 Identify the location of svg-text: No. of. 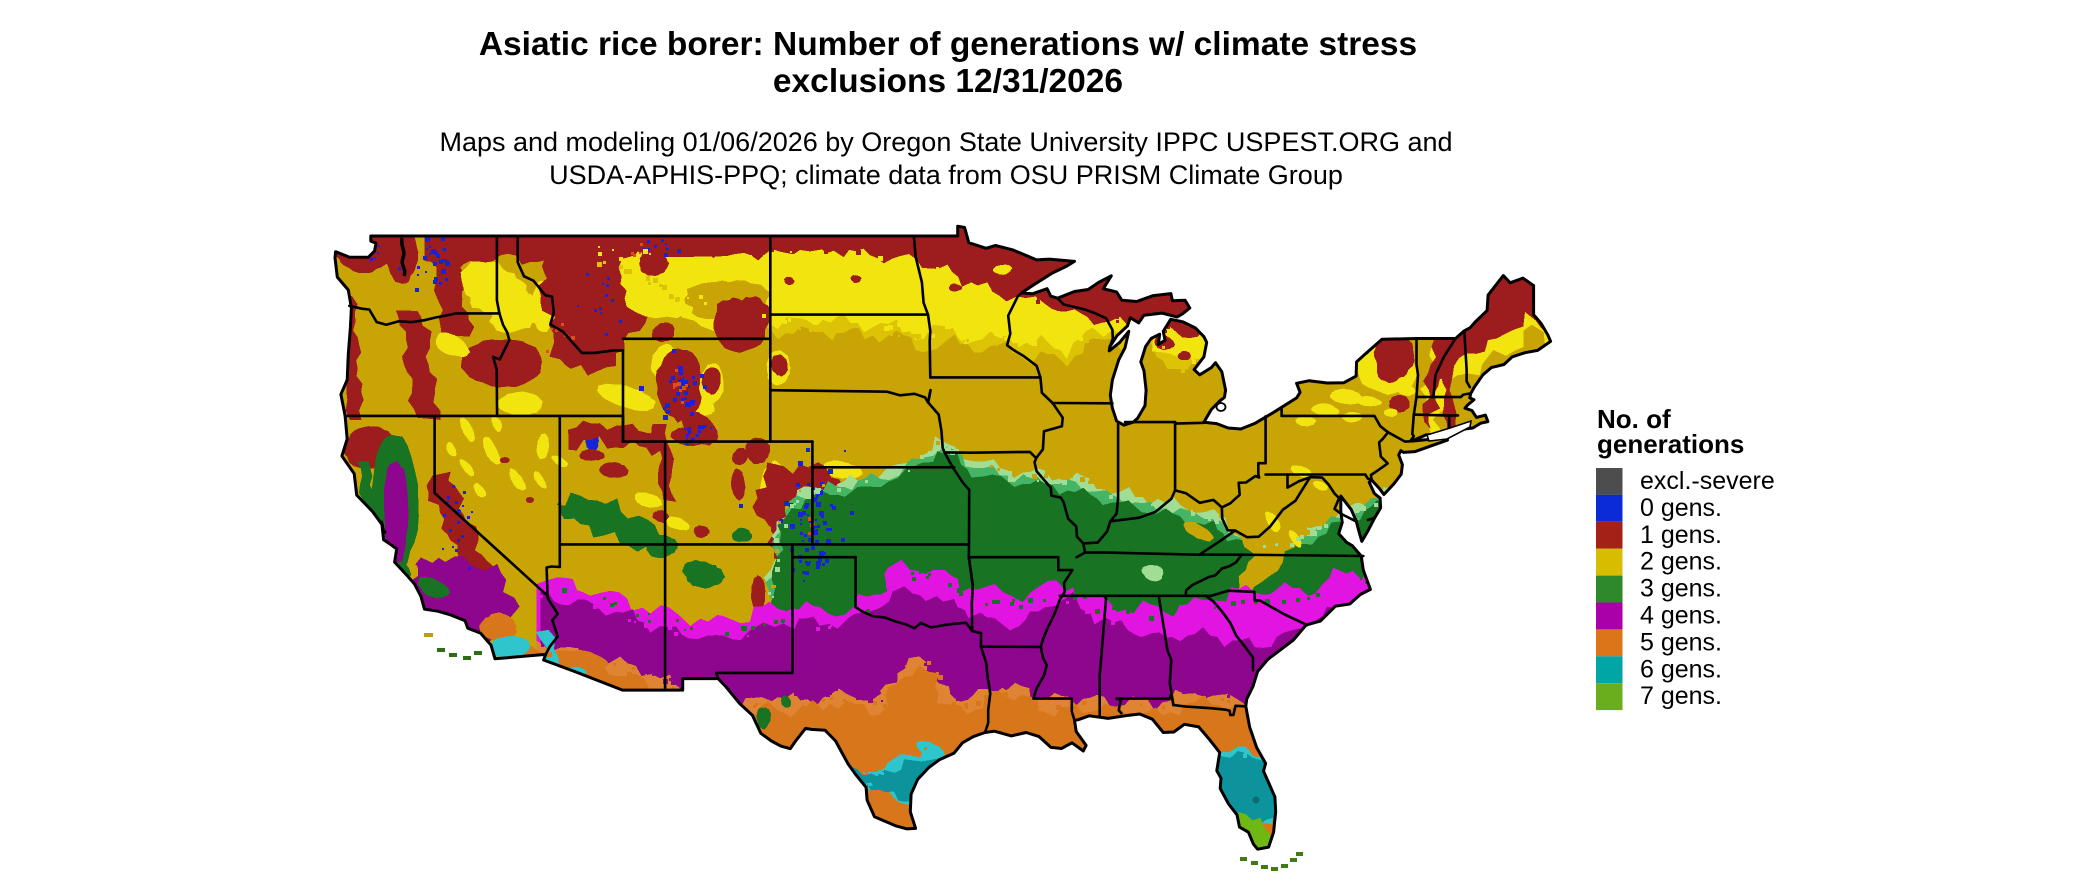
(1634, 419).